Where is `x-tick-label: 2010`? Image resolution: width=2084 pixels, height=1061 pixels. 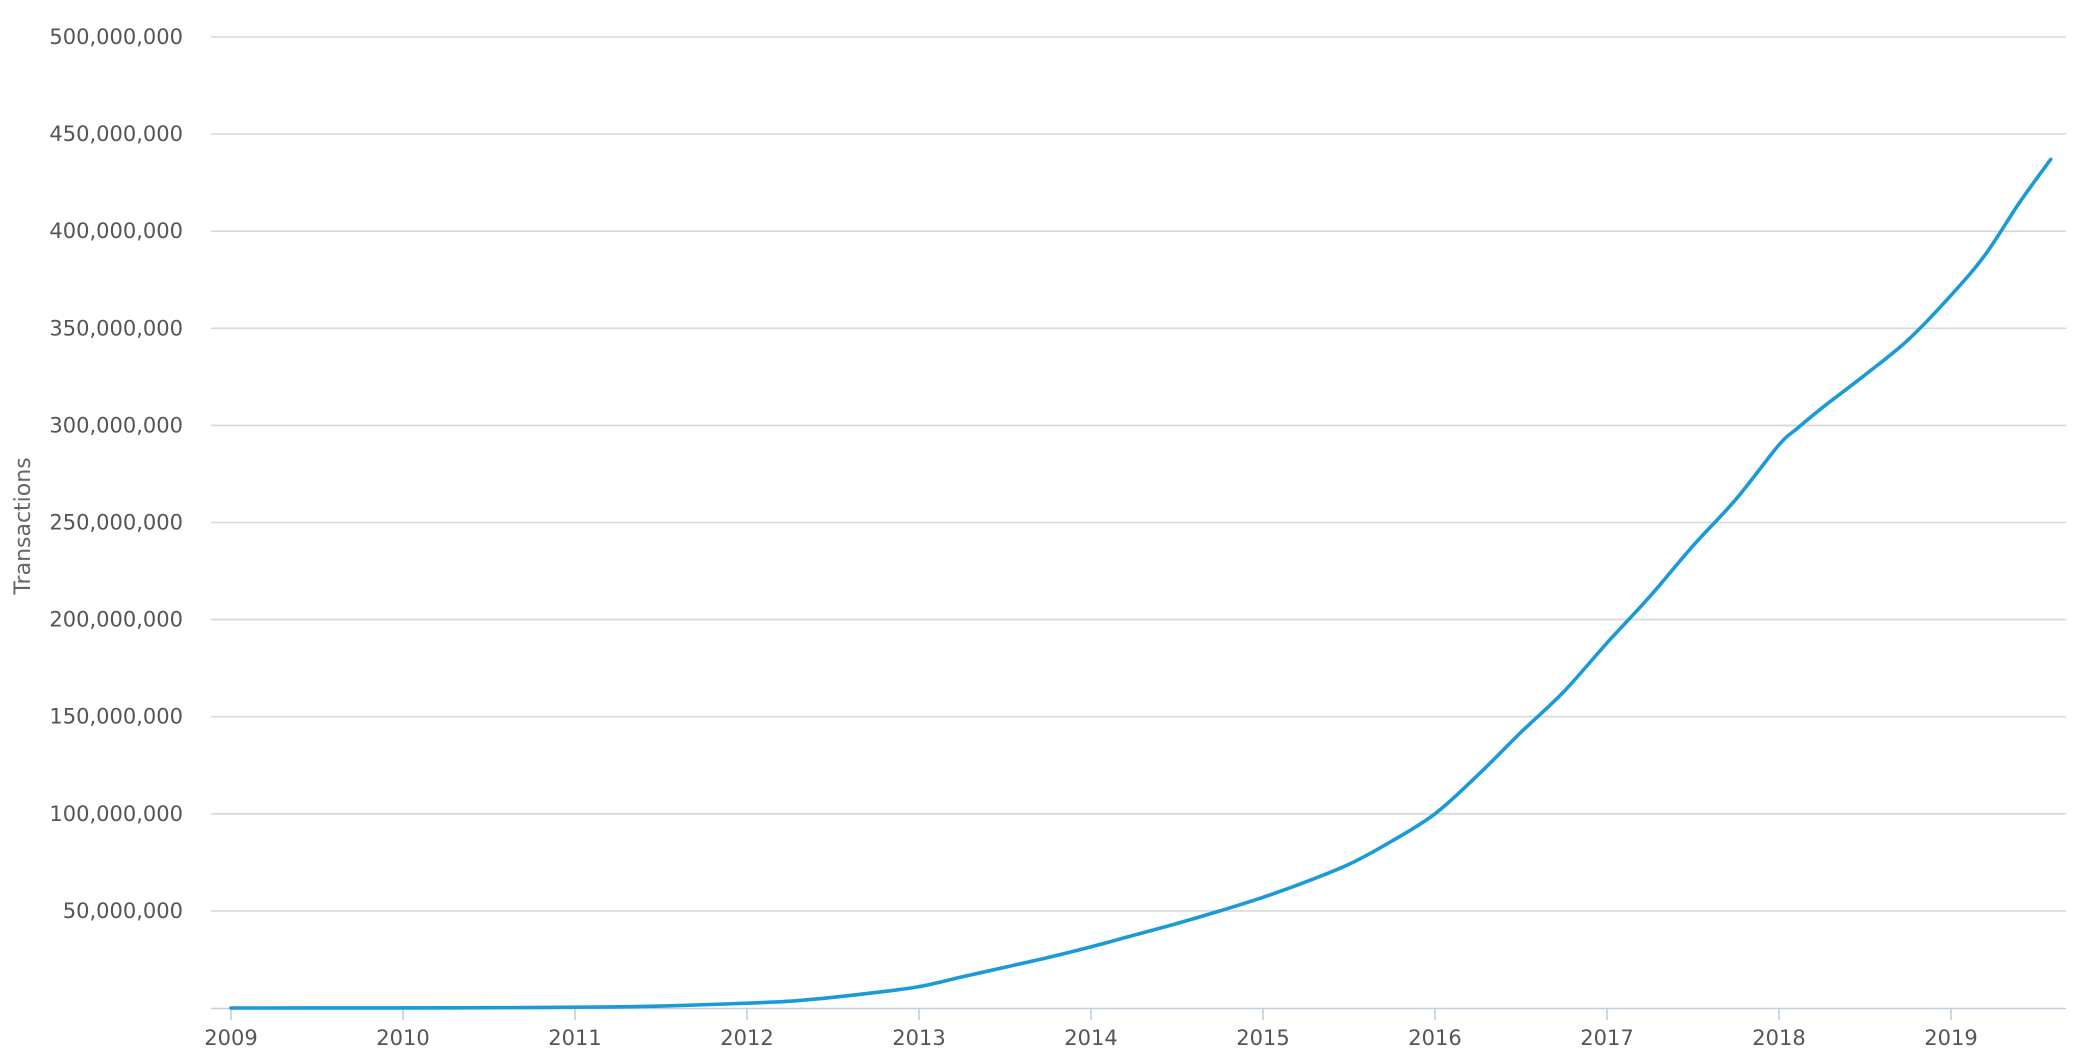
x-tick-label: 2010 is located at coordinates (402, 1038).